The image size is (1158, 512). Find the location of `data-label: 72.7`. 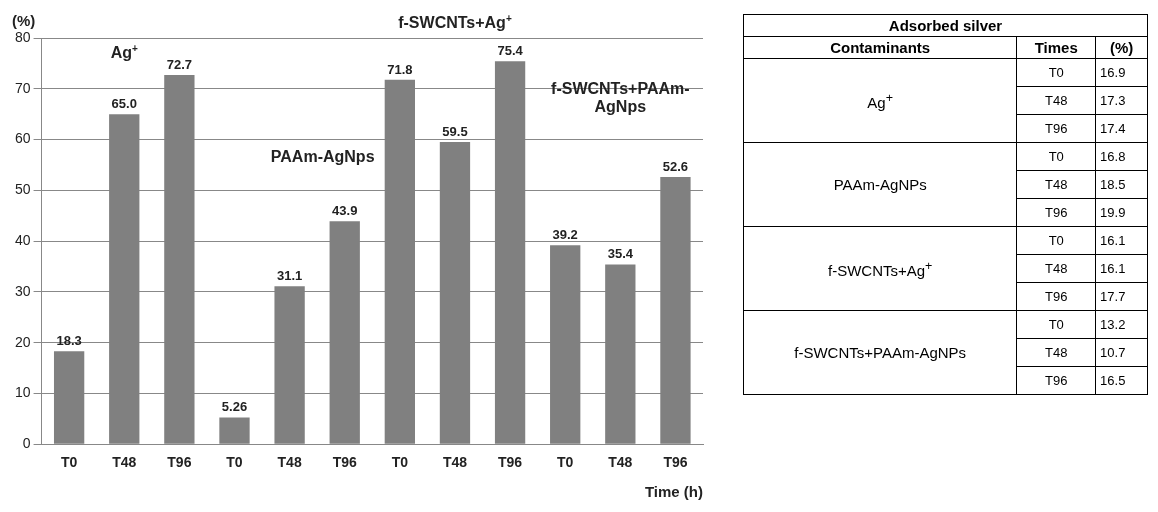

data-label: 72.7 is located at coordinates (179, 65).